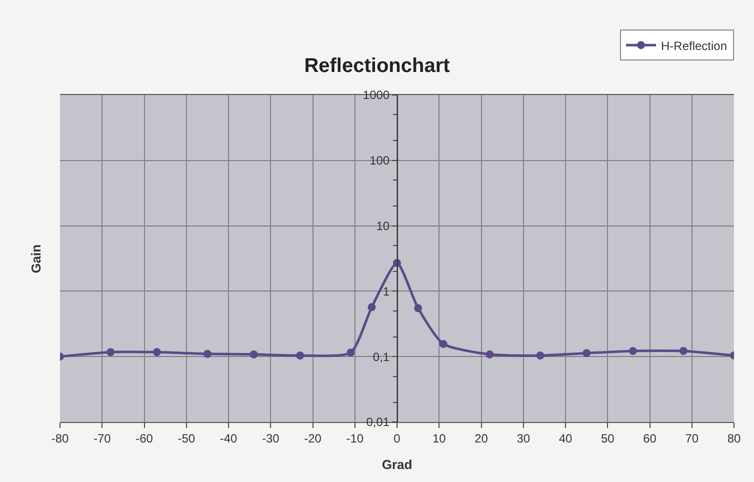  Describe the element at coordinates (650, 438) in the screenshot. I see `x-tick-label: 60` at that location.